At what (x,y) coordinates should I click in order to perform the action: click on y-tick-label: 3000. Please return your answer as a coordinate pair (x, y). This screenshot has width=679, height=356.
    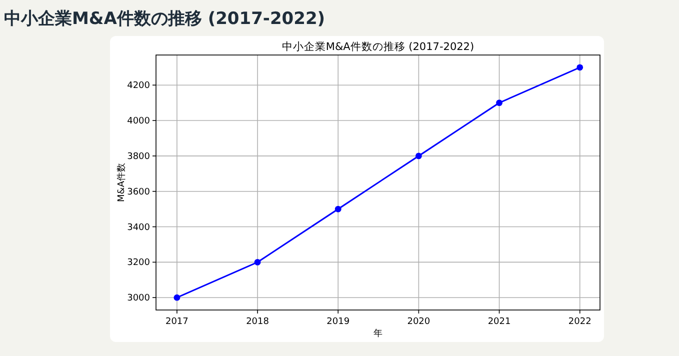
    Looking at the image, I should click on (138, 299).